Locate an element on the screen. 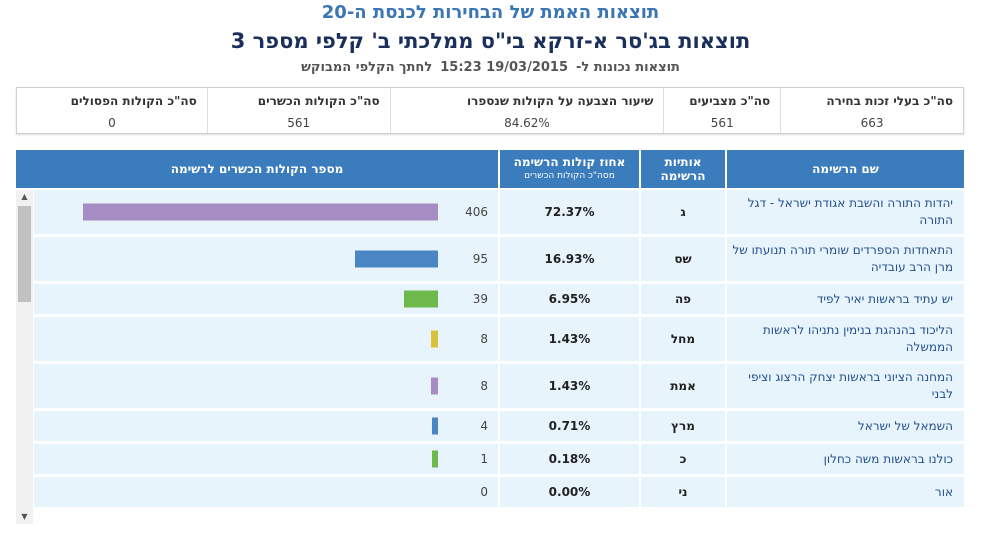 This screenshot has width=981, height=536. col-header-name: שם הרשימה is located at coordinates (845, 169).